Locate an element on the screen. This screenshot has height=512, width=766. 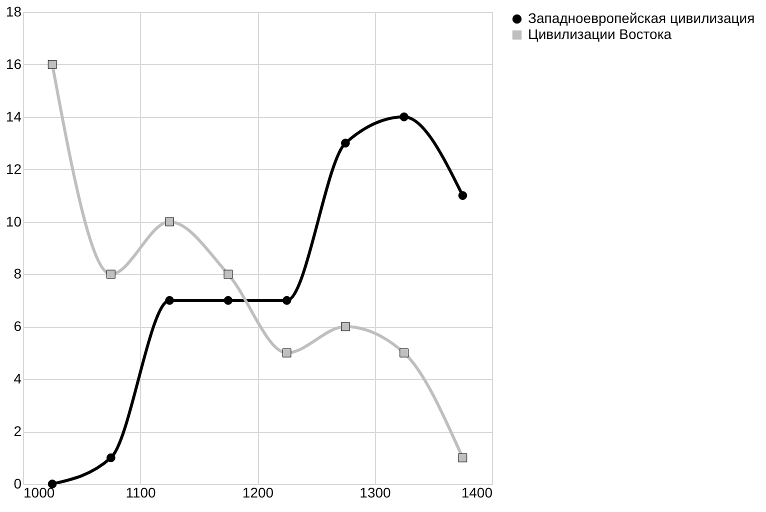
y-tick-label: 0 is located at coordinates (18, 484).